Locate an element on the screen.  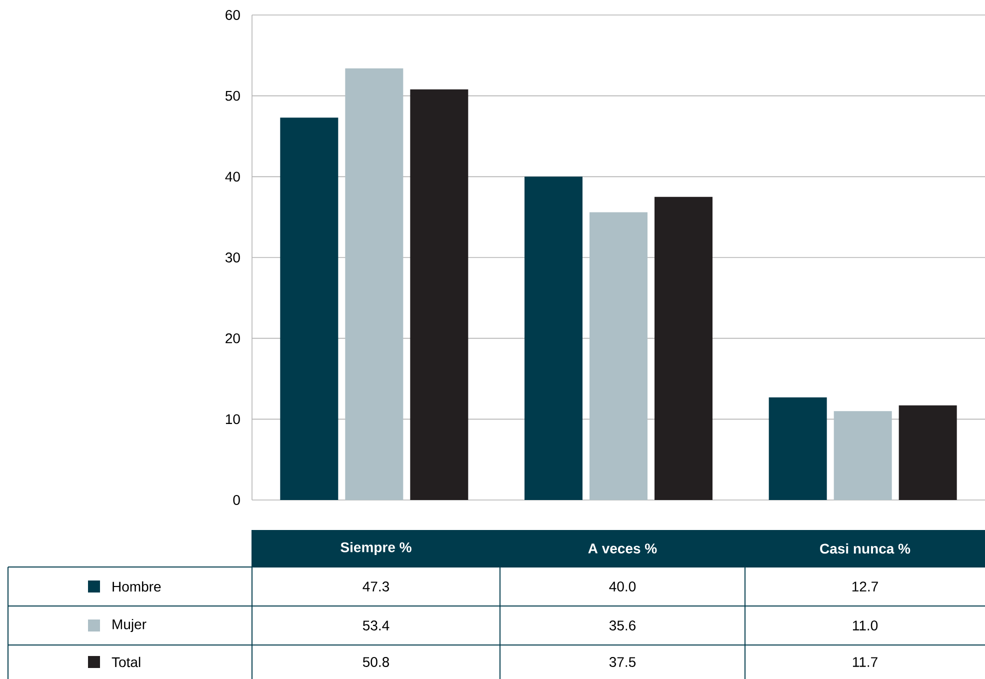
y-tick-label: 40 is located at coordinates (232, 177).